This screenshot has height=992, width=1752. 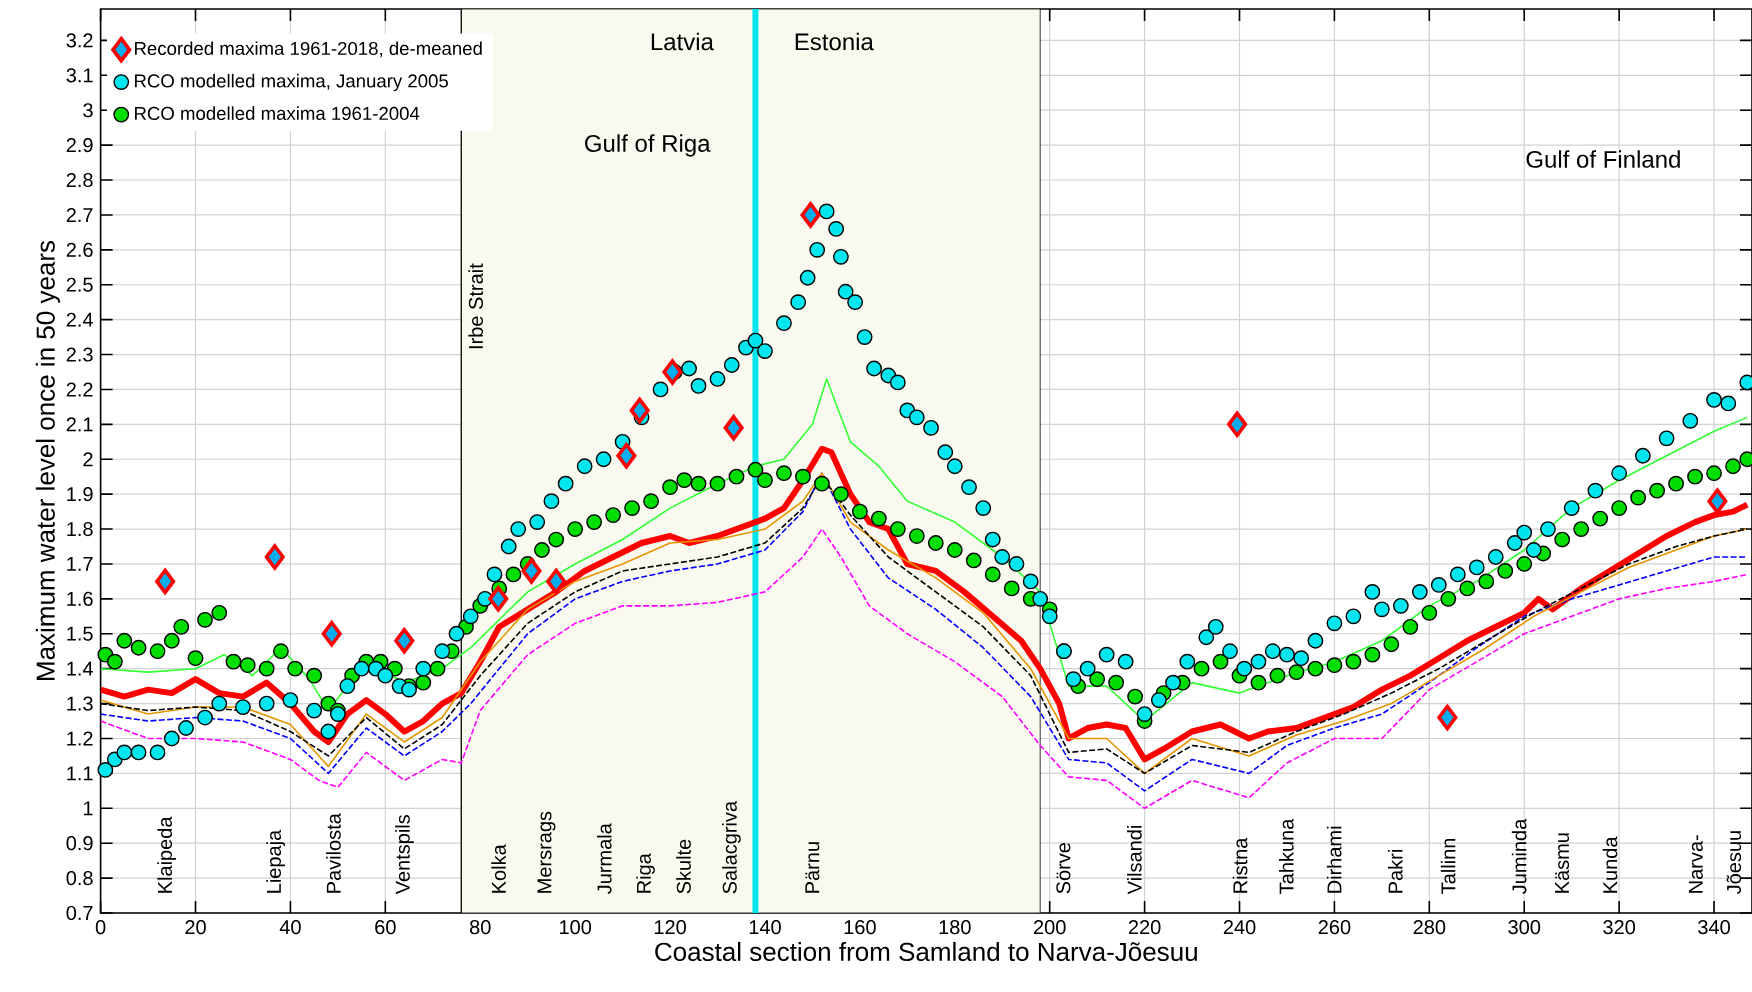 I want to click on annotation: Mersrags, so click(x=546, y=852).